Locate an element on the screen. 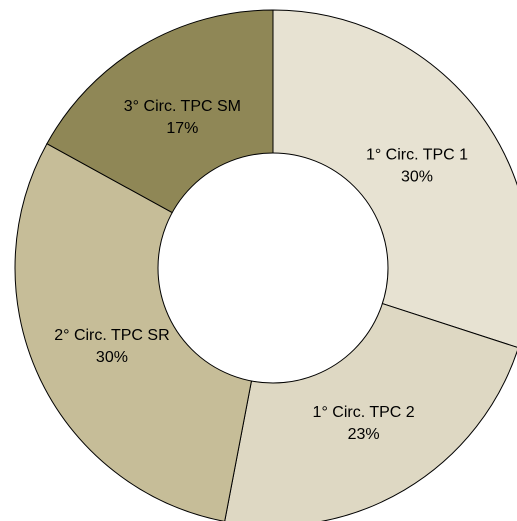 This screenshot has width=517, height=521. slice-percent-1: 30% is located at coordinates (417, 176).